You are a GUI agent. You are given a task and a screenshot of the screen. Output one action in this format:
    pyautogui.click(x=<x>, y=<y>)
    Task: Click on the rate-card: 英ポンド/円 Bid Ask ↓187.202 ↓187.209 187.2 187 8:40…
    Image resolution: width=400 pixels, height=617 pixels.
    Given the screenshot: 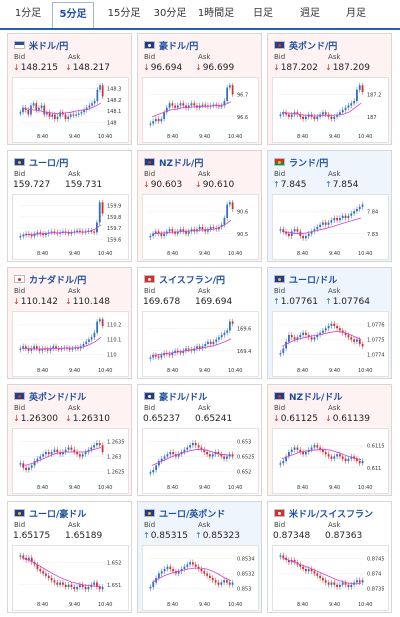 What is the action you would take?
    pyautogui.click(x=329, y=89)
    